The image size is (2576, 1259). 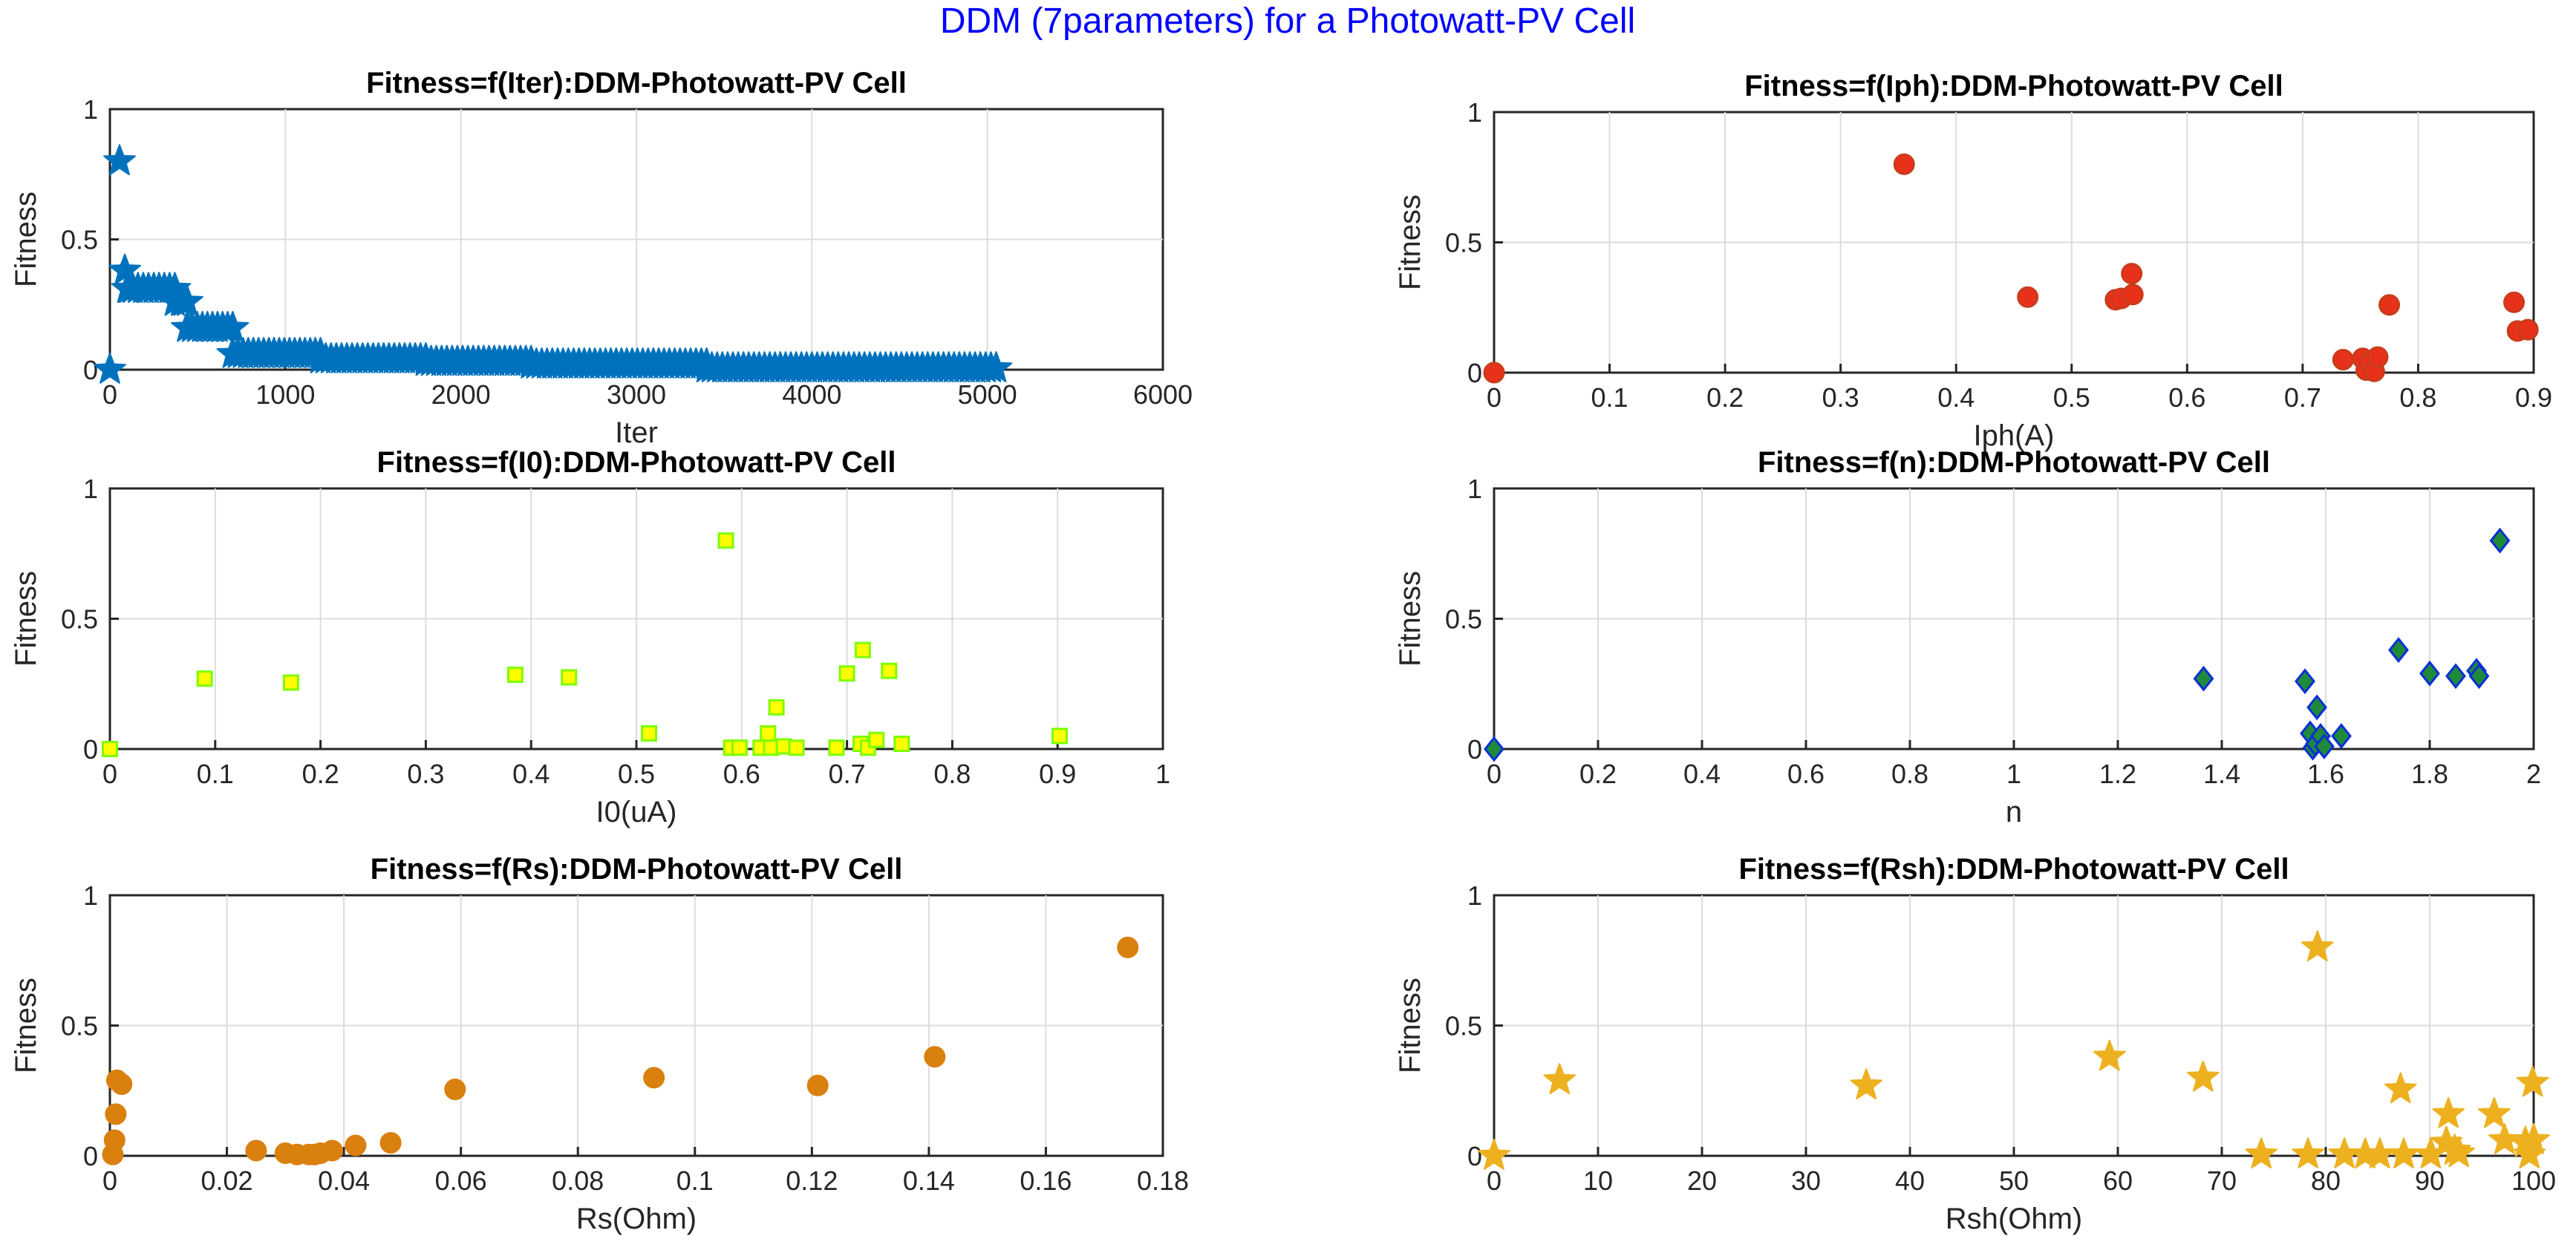 What do you see at coordinates (1163, 395) in the screenshot?
I see `x-tick-label: 6000` at bounding box center [1163, 395].